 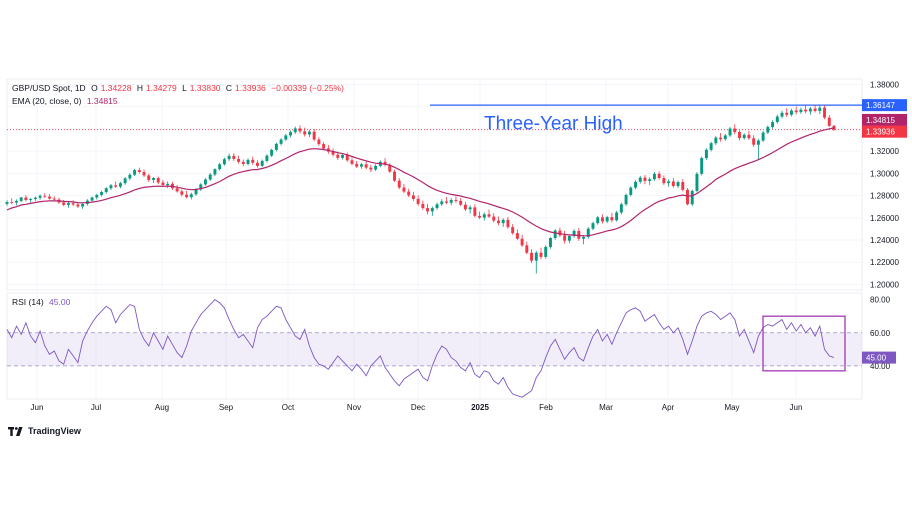 I want to click on change-value: −0.00339 (−0.25%), so click(x=307, y=88).